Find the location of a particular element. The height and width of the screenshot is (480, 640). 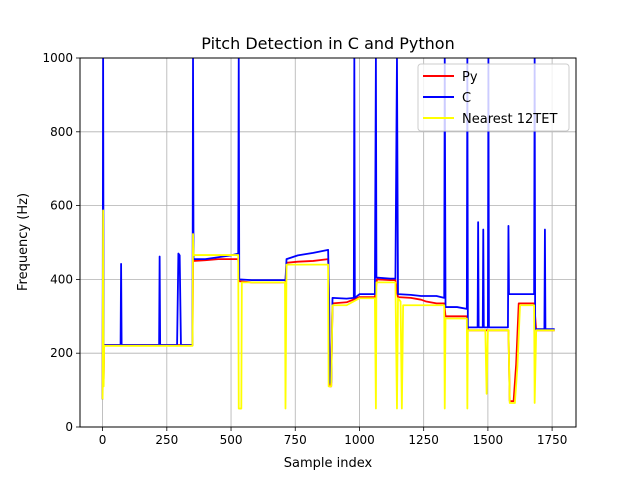

y-tick-label: 1000 is located at coordinates (57, 58).